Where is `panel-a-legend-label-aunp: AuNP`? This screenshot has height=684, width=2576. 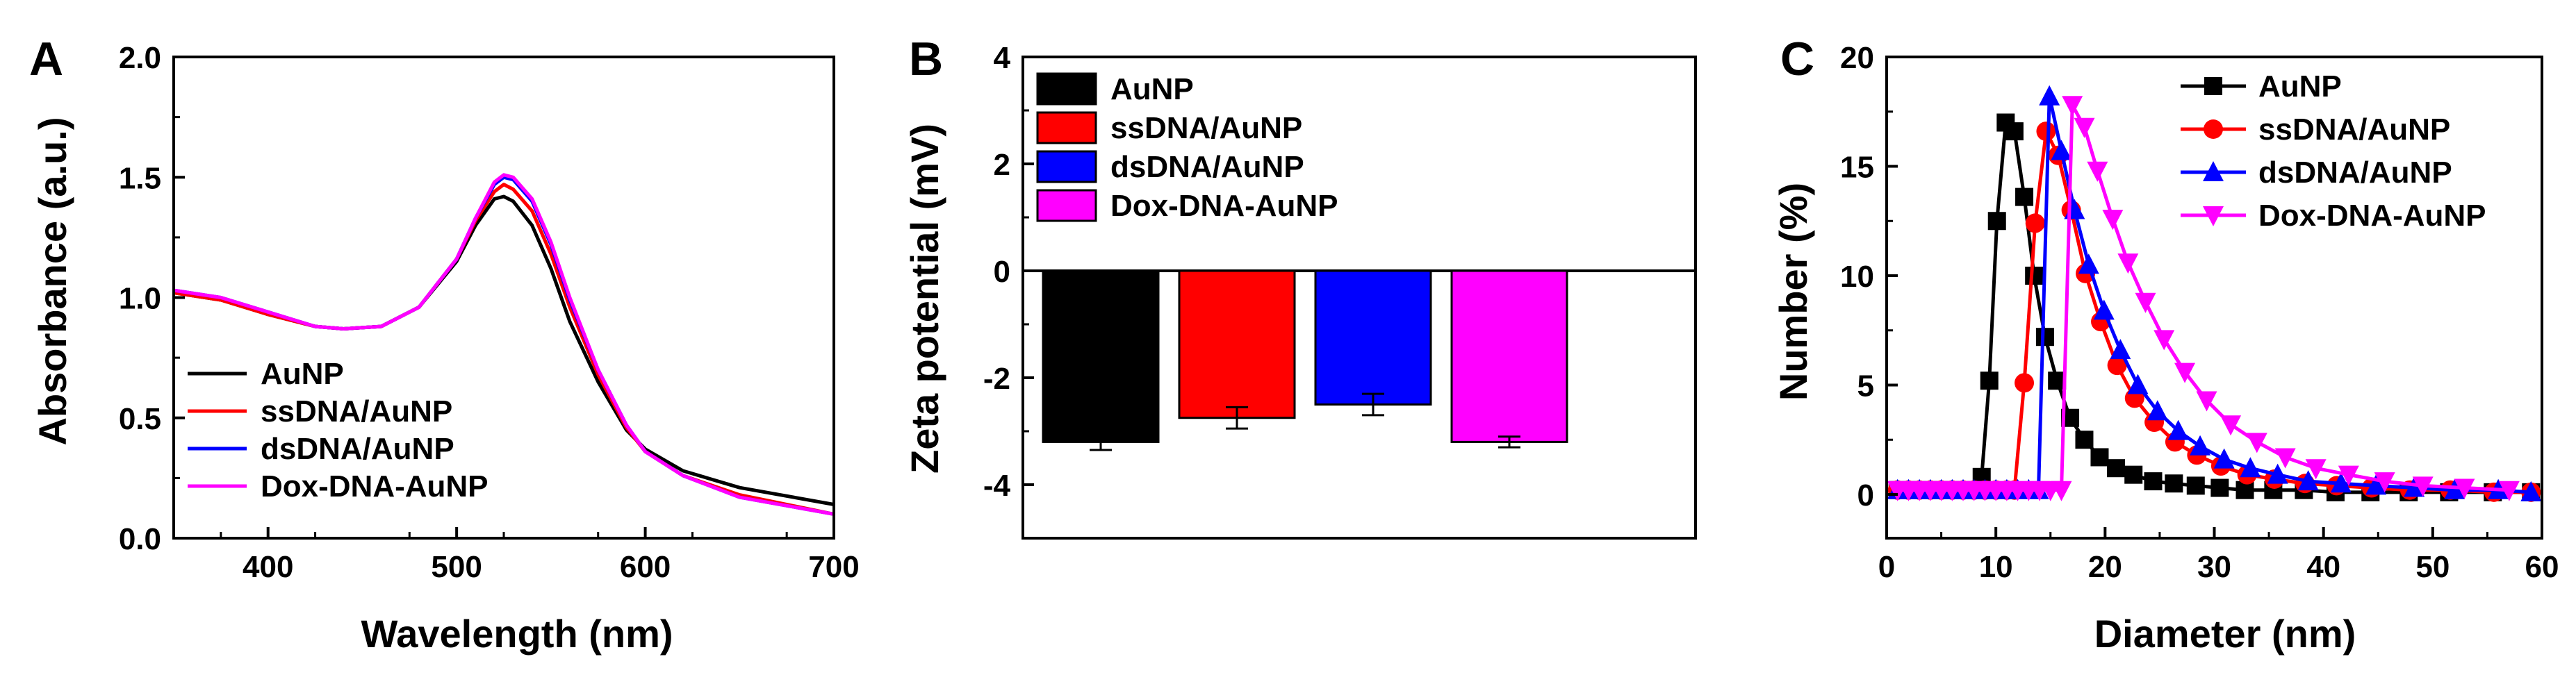
panel-a-legend-label-aunp: AuNP is located at coordinates (302, 374).